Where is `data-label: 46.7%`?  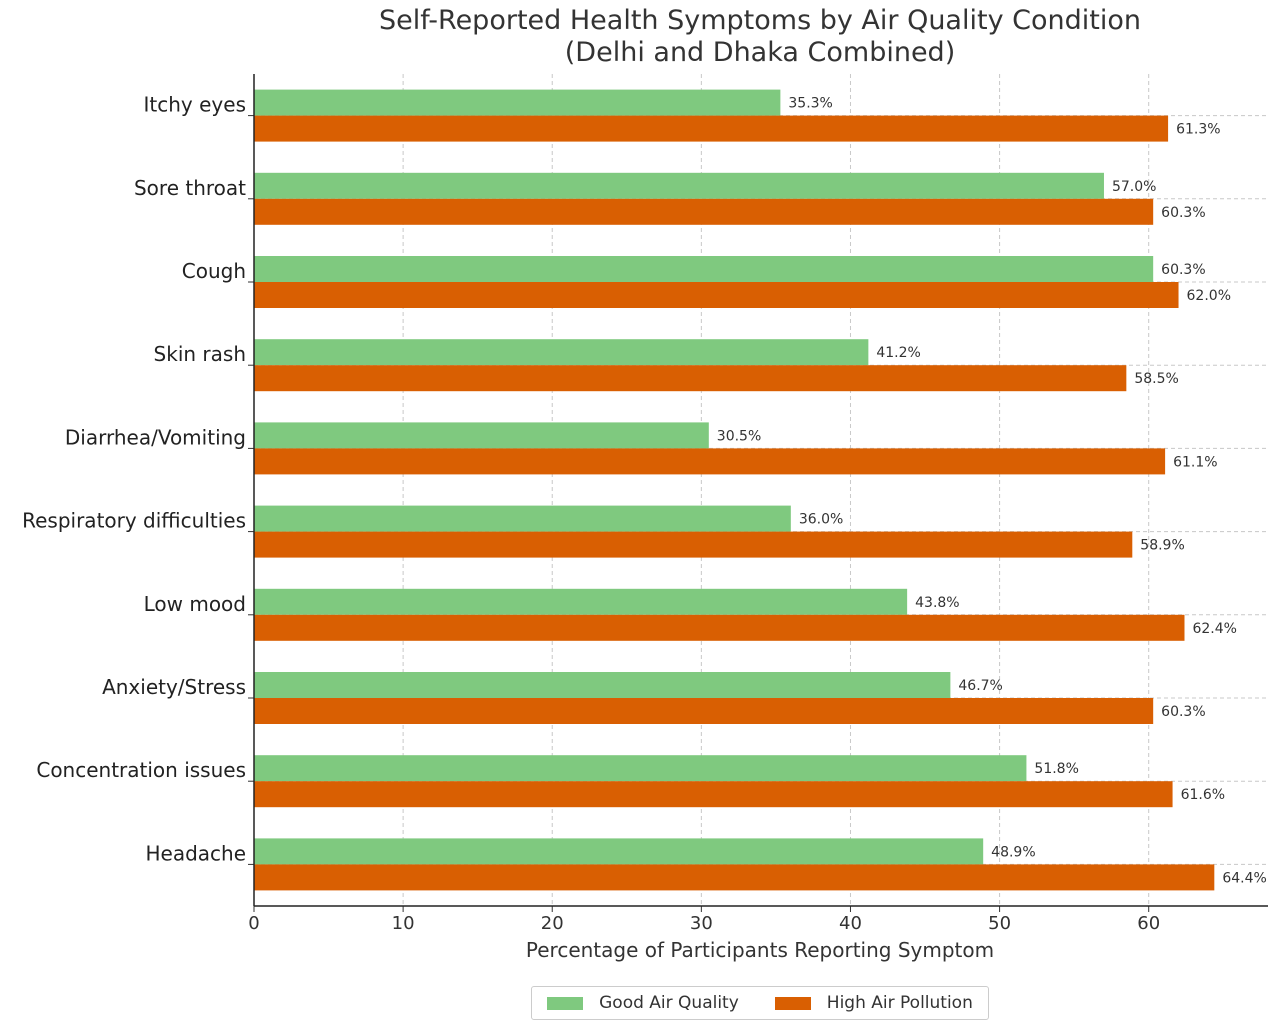 data-label: 46.7% is located at coordinates (980, 686).